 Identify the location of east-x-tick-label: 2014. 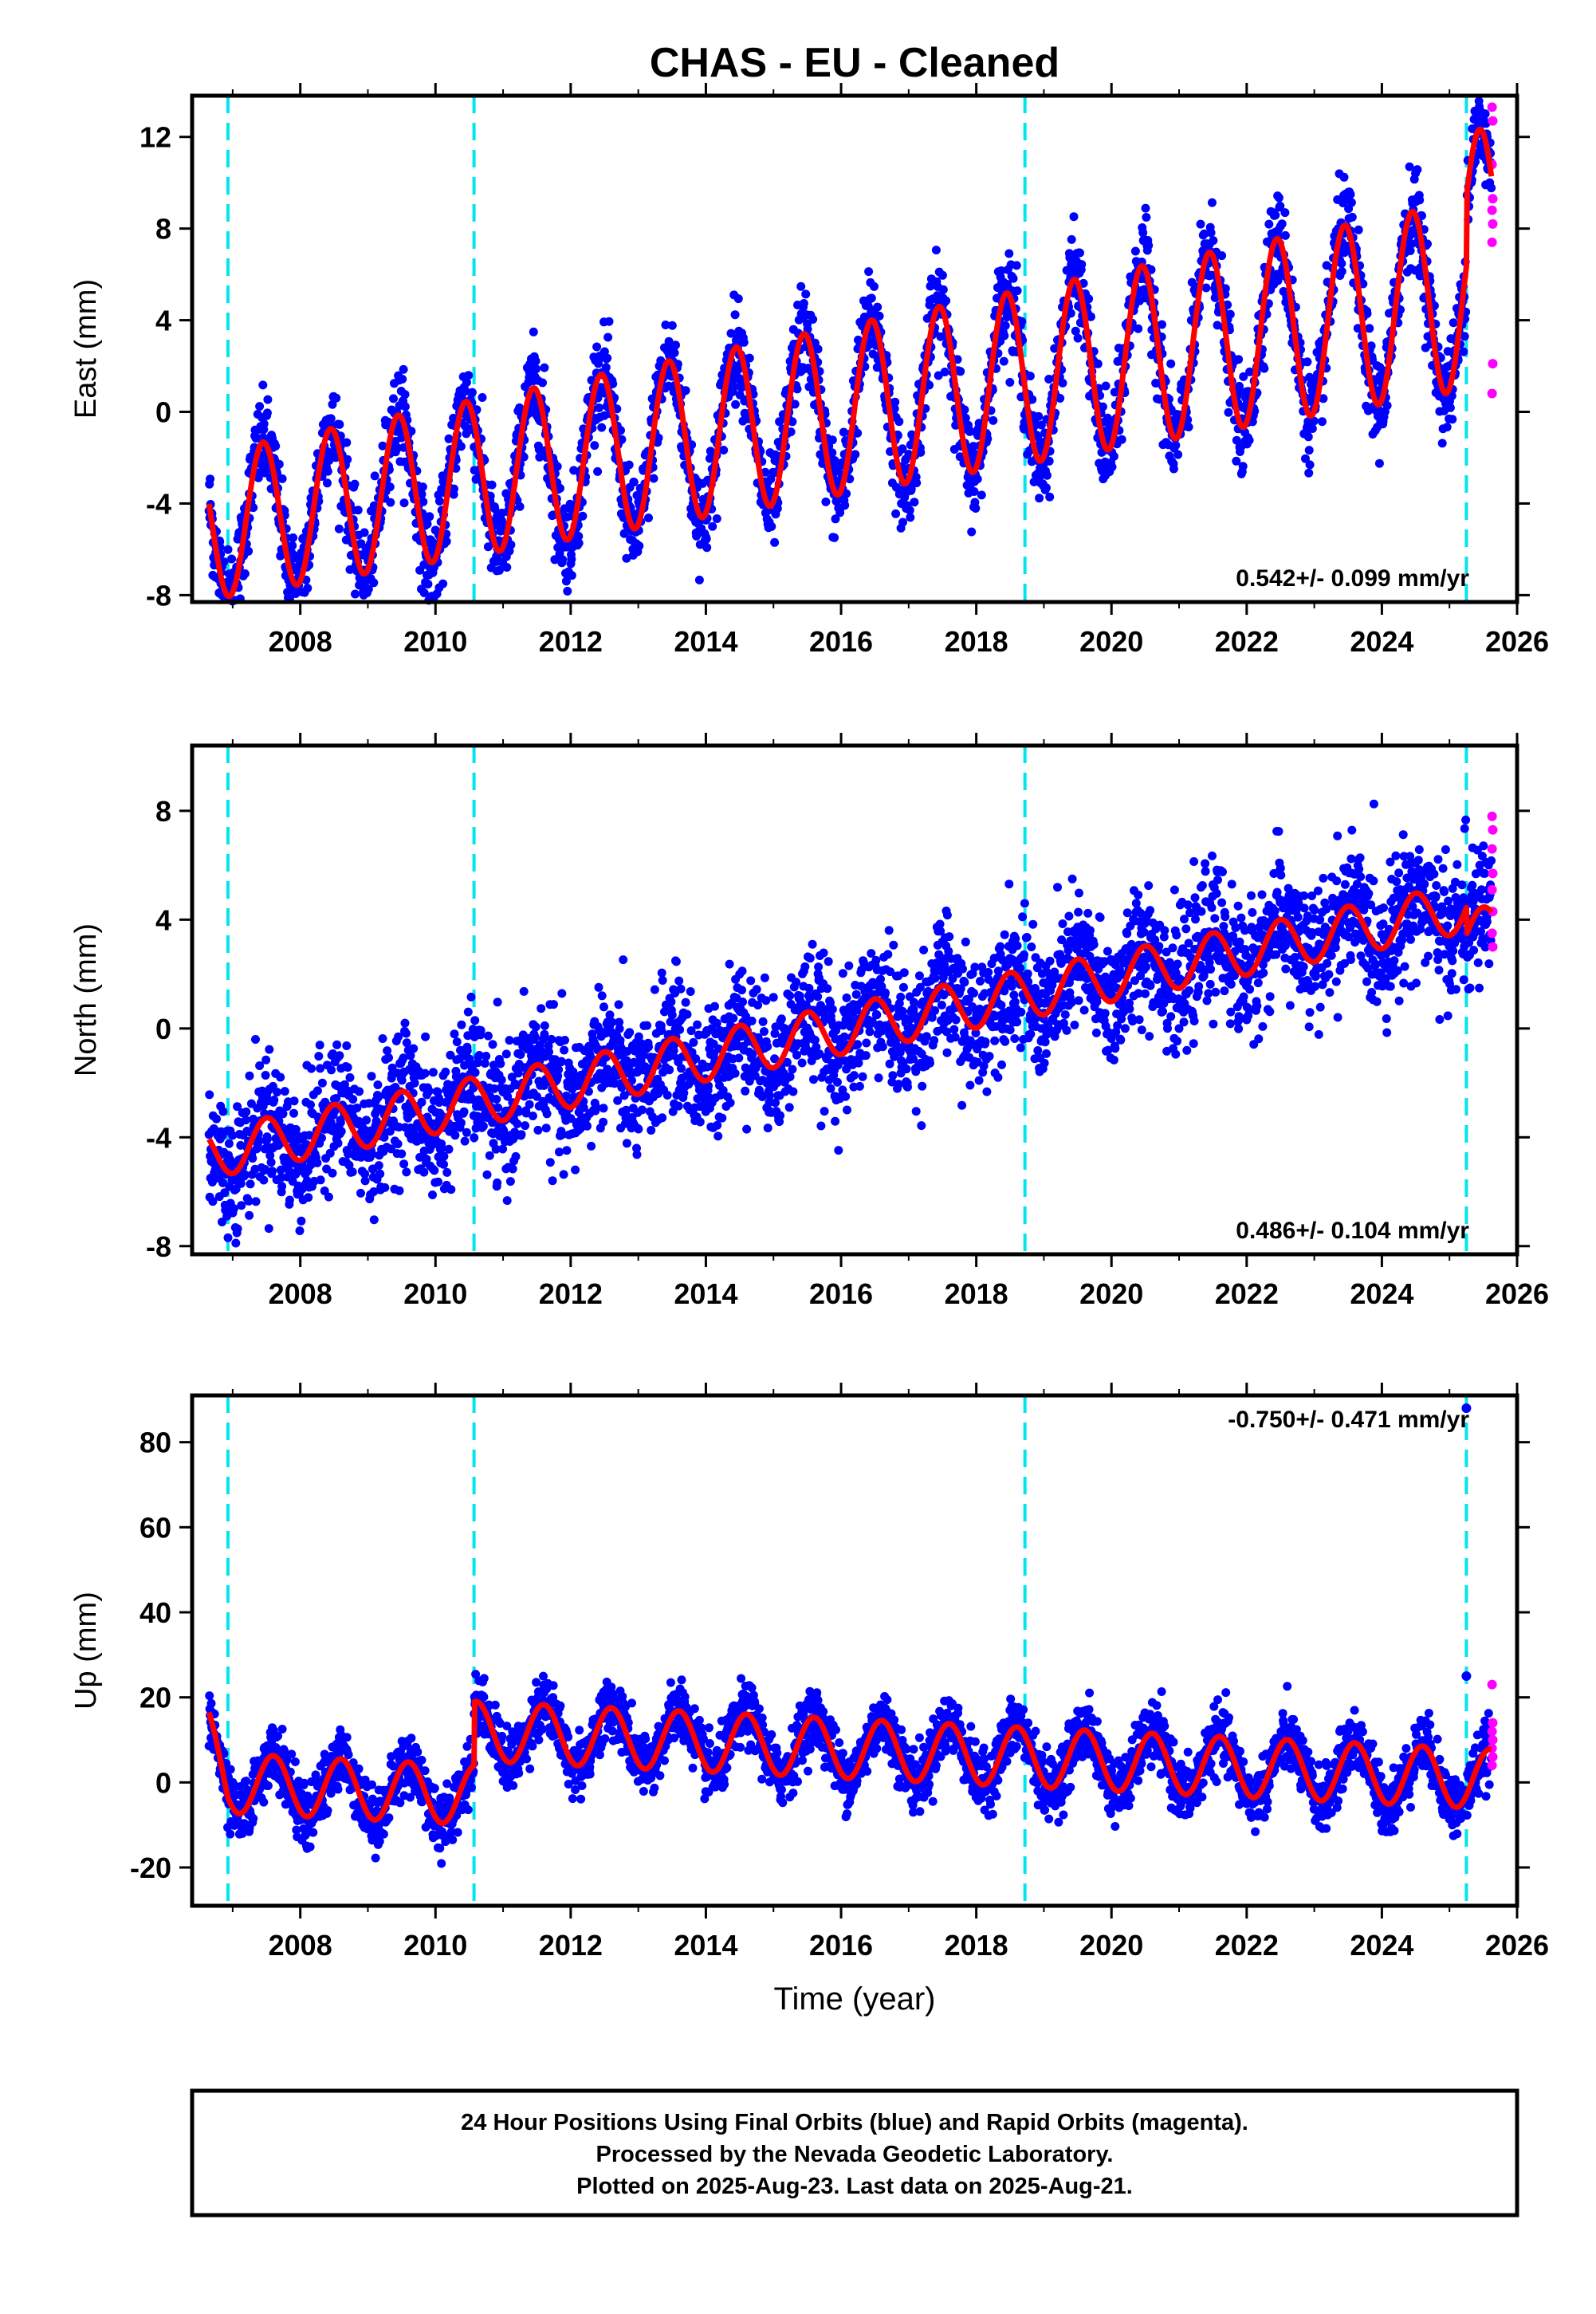
(705, 642).